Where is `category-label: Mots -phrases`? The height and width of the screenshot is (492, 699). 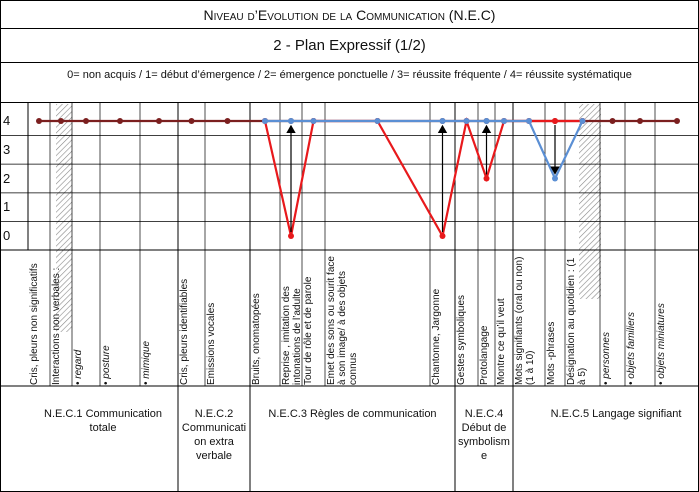 category-label: Mots -phrases is located at coordinates (551, 353).